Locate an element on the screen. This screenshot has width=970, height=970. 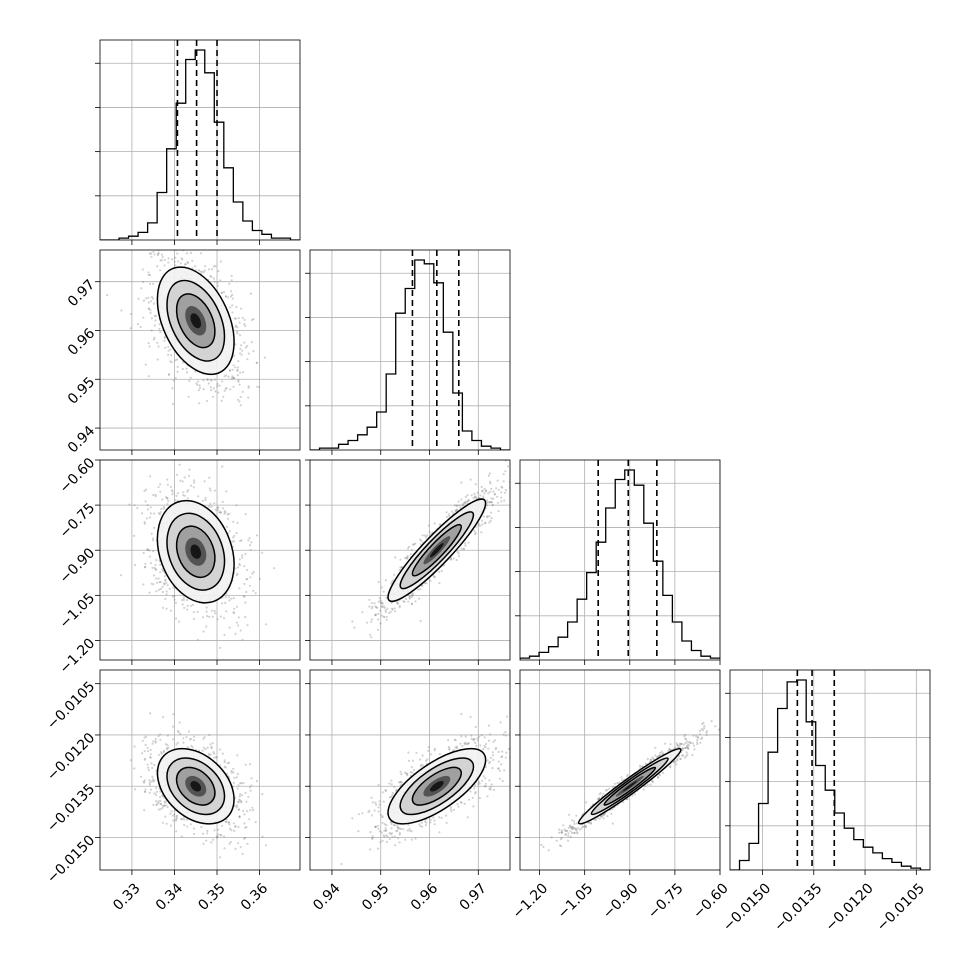
x-tick-label: 0.34 is located at coordinates (169, 896).